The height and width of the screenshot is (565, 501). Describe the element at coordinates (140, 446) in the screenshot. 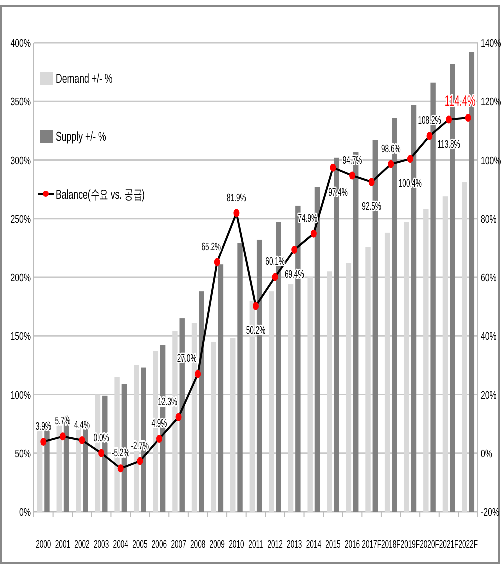

I see `data-label: -2.7%` at that location.